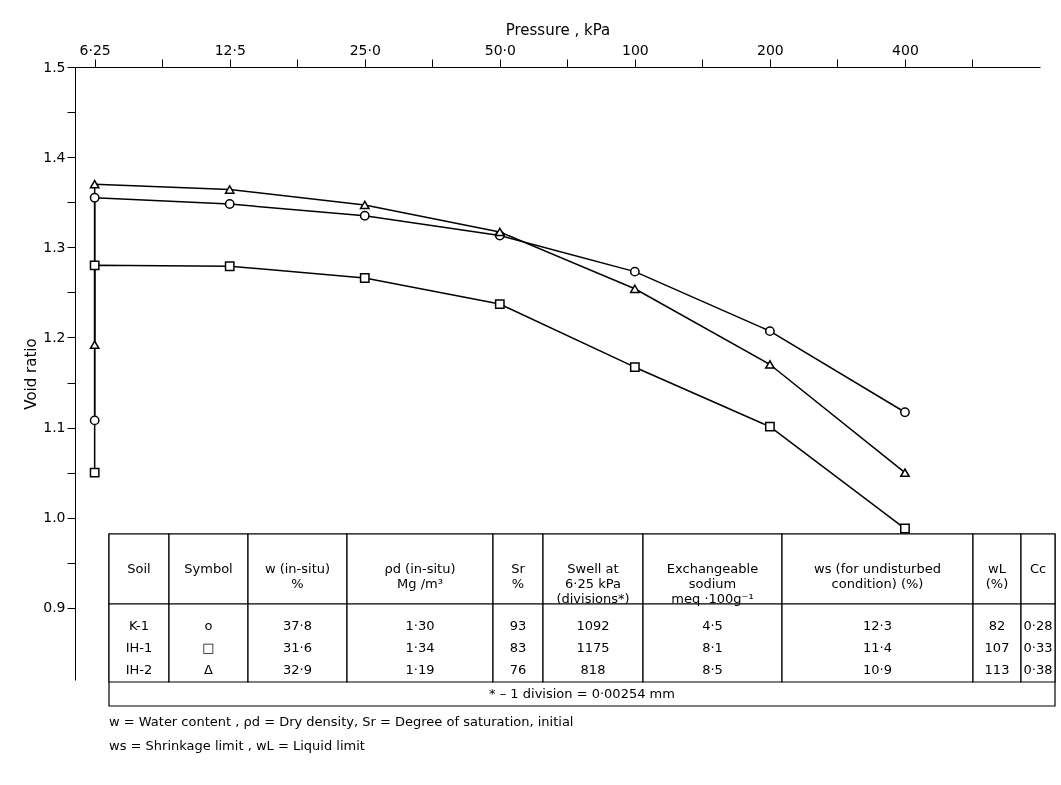 The image size is (1061, 785). I want to click on x-tick-label: 6·25, so click(95, 49).